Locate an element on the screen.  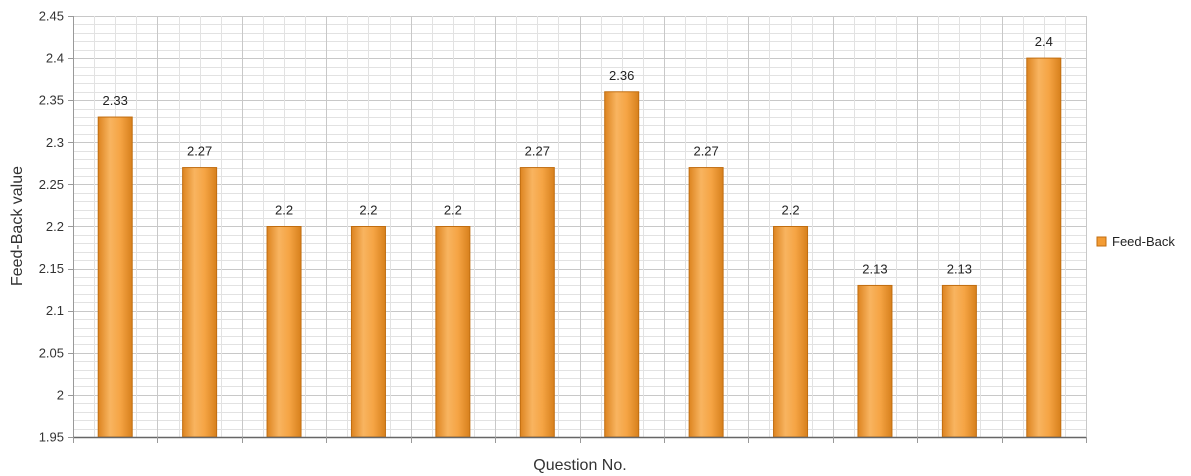
y-axis-title: Feed-Back value is located at coordinates (17, 226).